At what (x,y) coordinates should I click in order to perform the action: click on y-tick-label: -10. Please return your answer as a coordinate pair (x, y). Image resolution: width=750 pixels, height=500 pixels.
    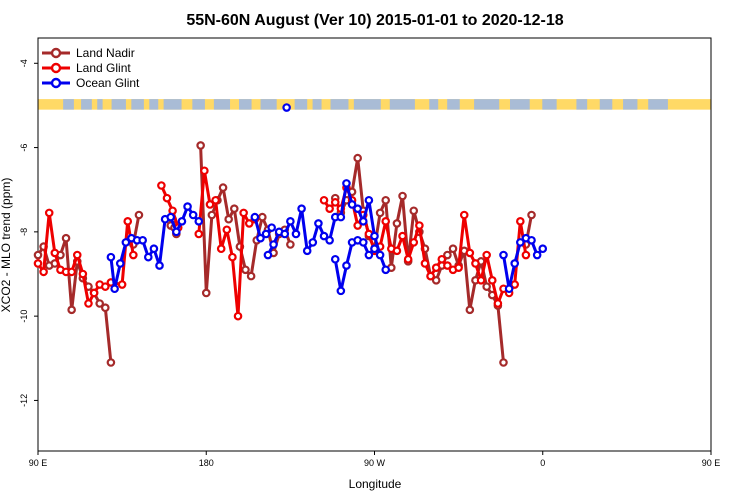
    Looking at the image, I should click on (24, 316).